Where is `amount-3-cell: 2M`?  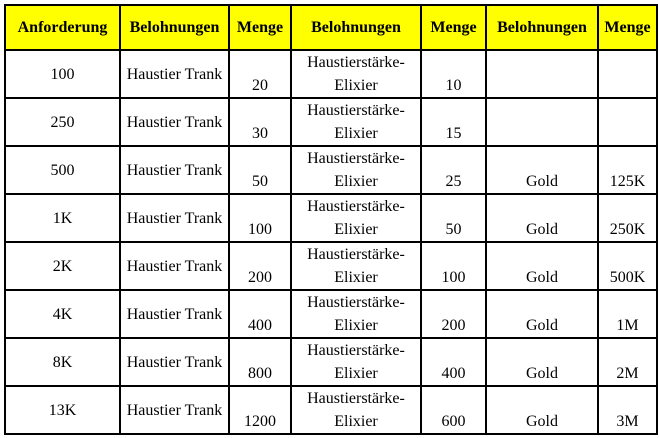
amount-3-cell: 2M is located at coordinates (627, 362).